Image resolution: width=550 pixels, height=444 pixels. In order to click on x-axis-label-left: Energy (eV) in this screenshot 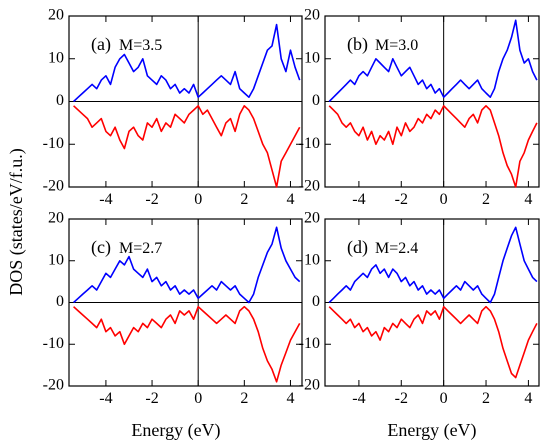, I will do `click(175, 430)`.